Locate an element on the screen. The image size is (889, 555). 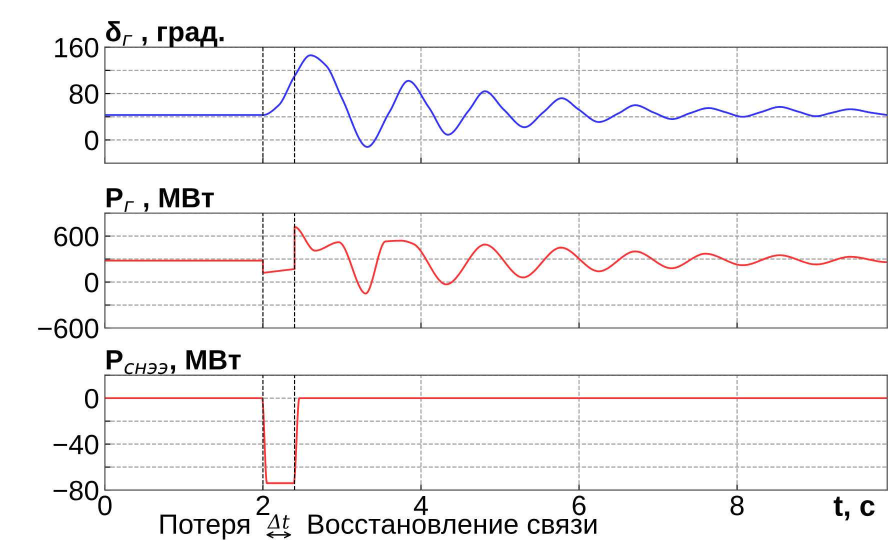
x-tick-label: 6 is located at coordinates (579, 506).